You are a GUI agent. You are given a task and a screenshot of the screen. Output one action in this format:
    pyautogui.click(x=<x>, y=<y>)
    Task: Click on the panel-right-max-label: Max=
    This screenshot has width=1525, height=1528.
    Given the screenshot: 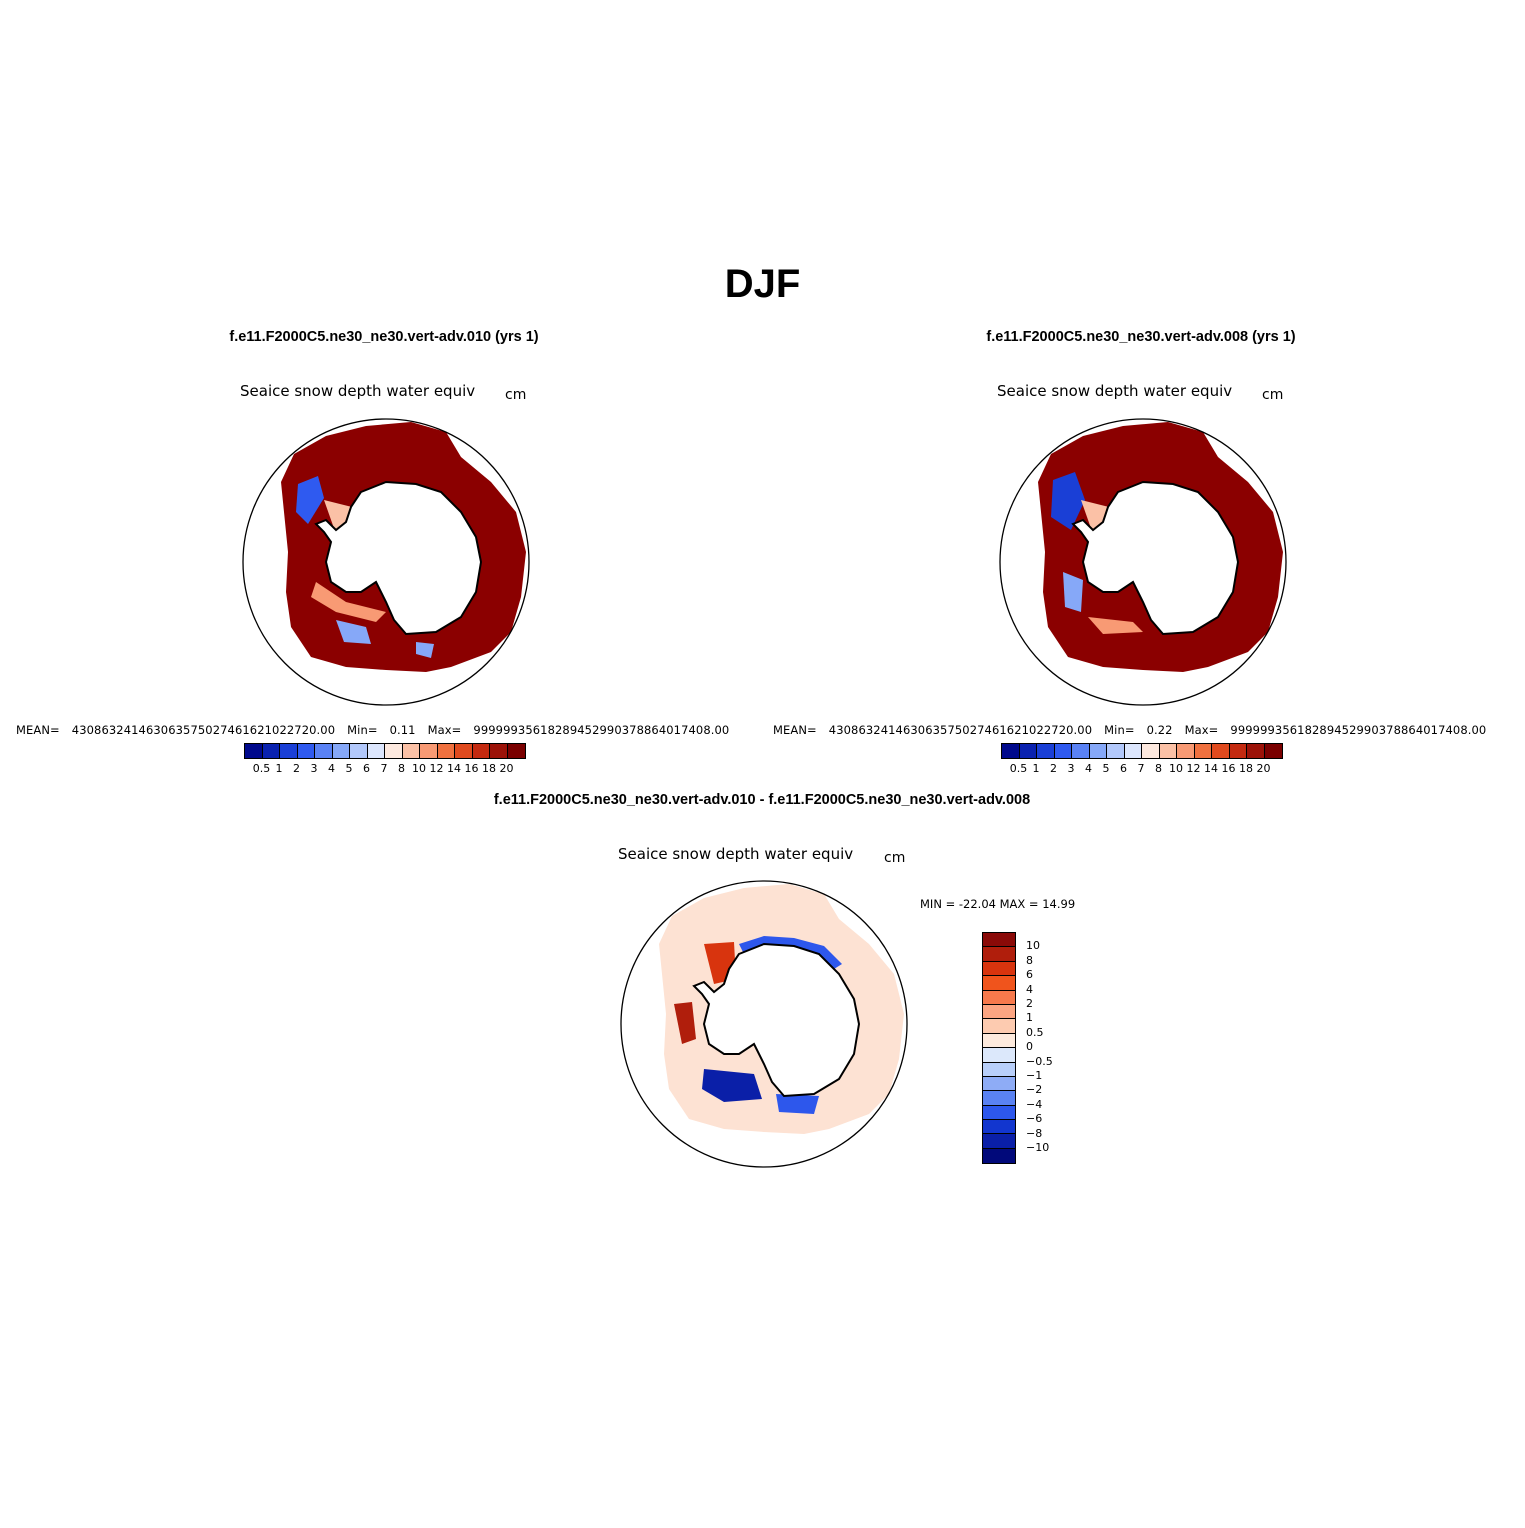 What is the action you would take?
    pyautogui.click(x=1201, y=730)
    